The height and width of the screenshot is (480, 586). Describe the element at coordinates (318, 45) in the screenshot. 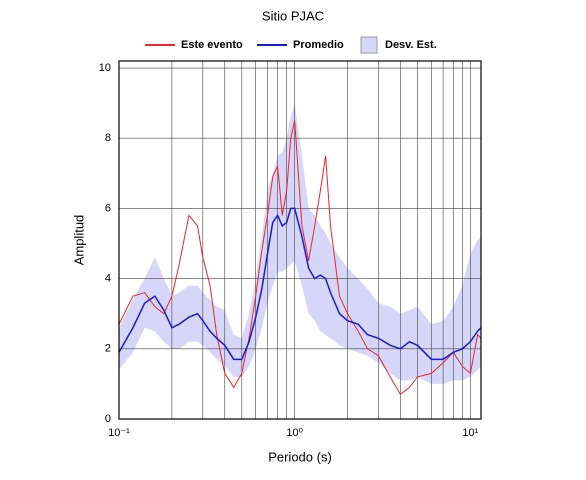

I see `legend-label: Promedio` at that location.